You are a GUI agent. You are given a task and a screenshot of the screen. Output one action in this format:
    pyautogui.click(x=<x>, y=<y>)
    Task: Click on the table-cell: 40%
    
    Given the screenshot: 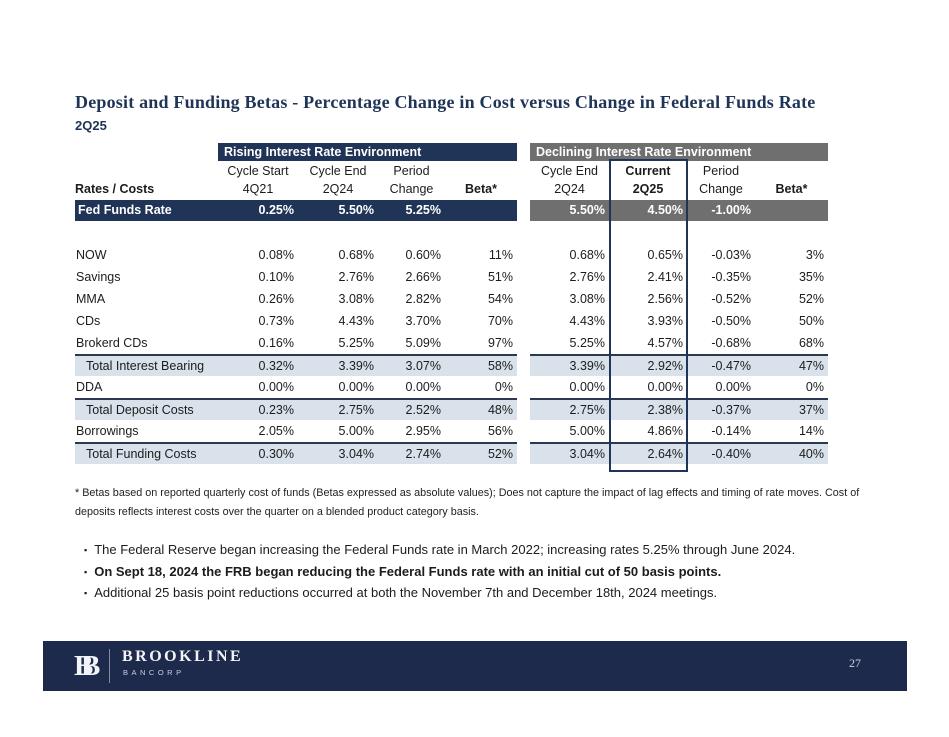 What is the action you would take?
    pyautogui.click(x=791, y=453)
    